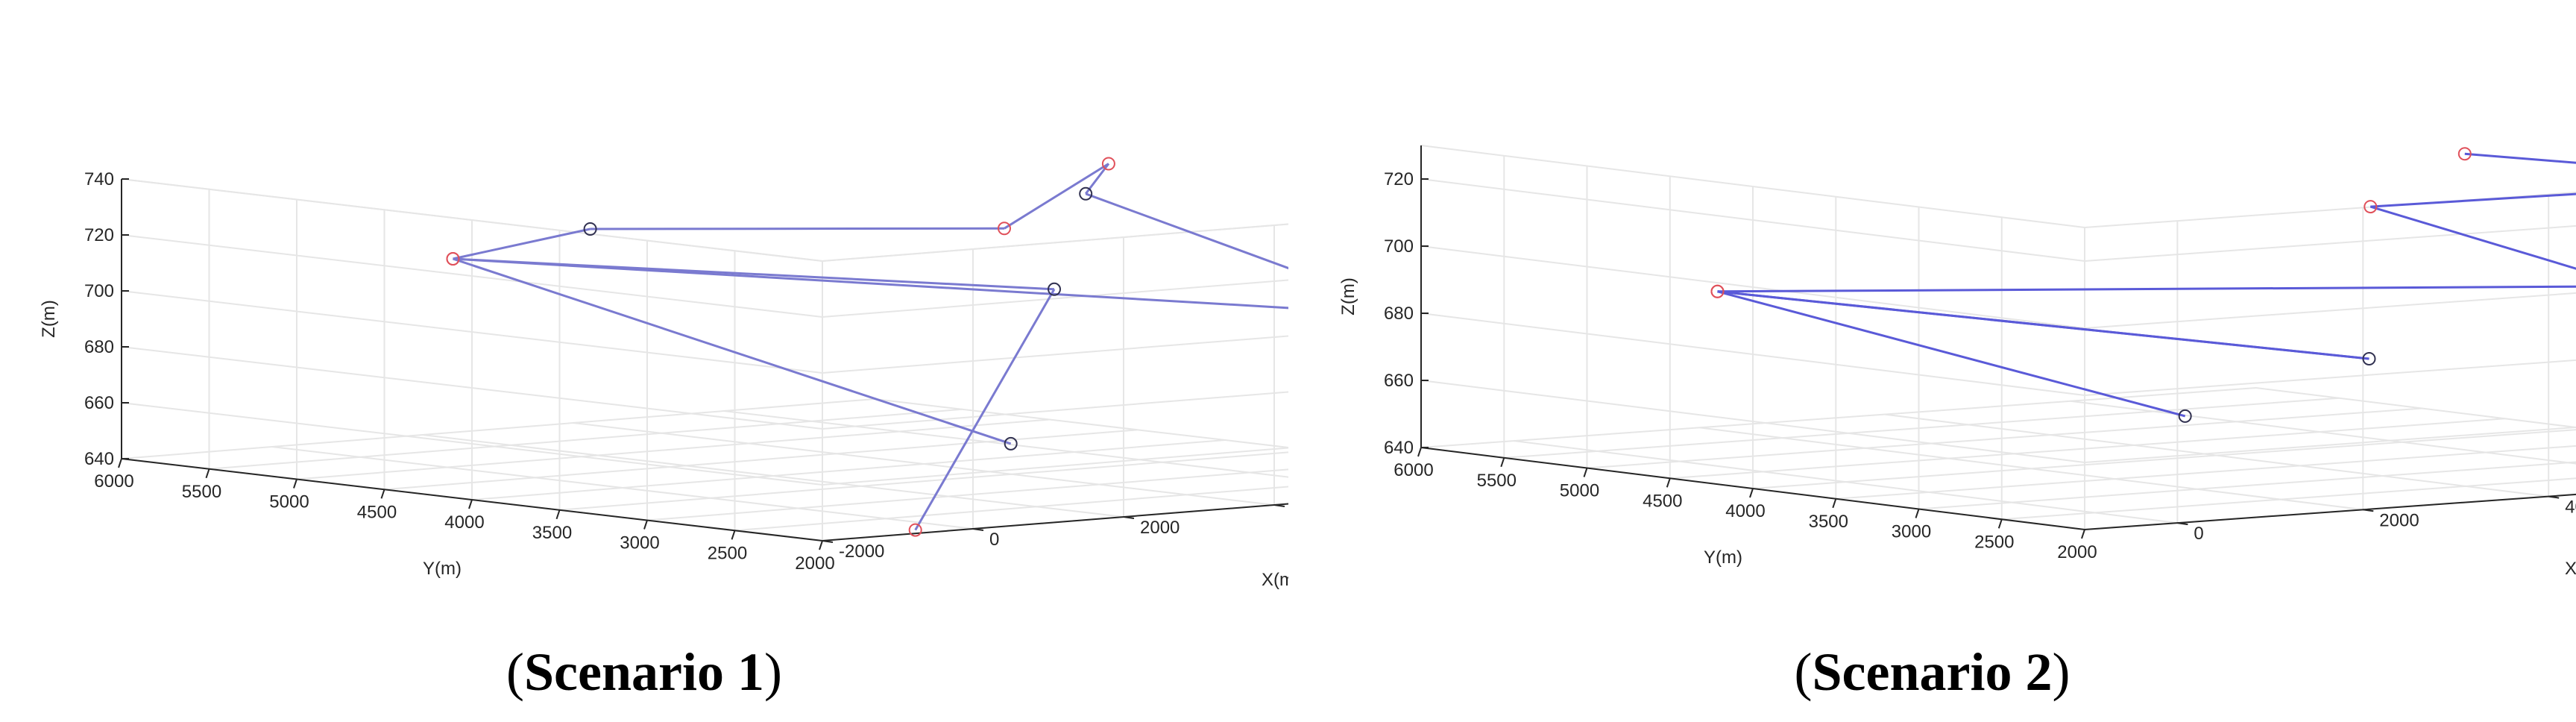 The height and width of the screenshot is (722, 2576). Describe the element at coordinates (1275, 580) in the screenshot. I see `x-axis-label: X(m)` at that location.